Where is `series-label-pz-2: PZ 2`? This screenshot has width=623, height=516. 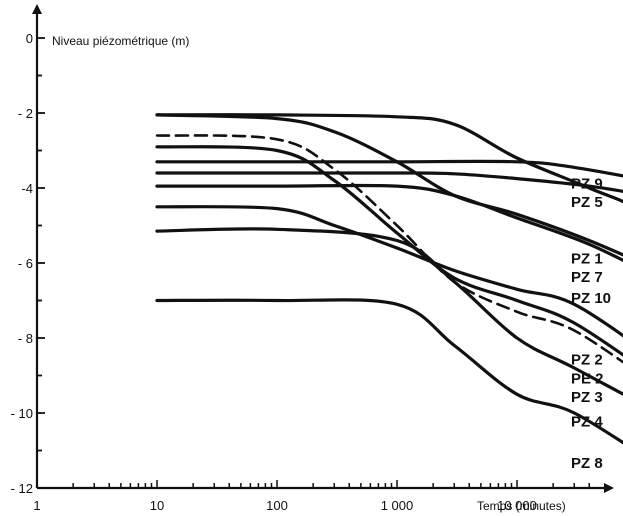 series-label-pz-2: PZ 2 is located at coordinates (587, 360).